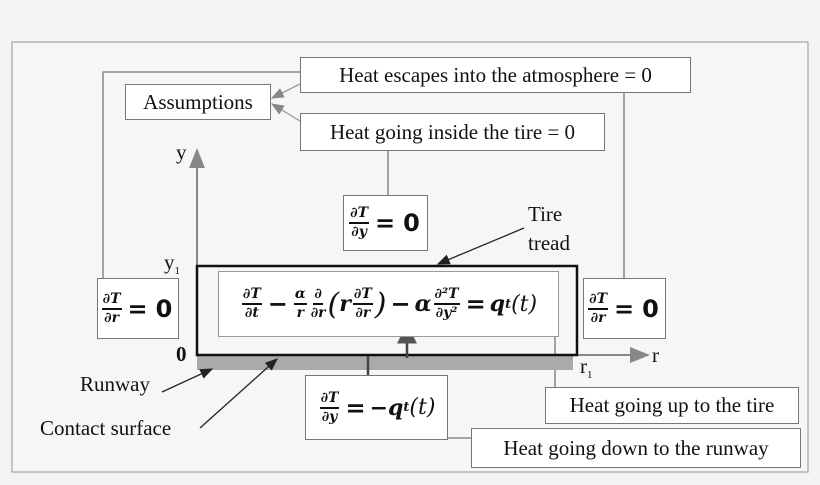 The image size is (820, 485). What do you see at coordinates (187, 380) in the screenshot?
I see `runway-pointer` at bounding box center [187, 380].